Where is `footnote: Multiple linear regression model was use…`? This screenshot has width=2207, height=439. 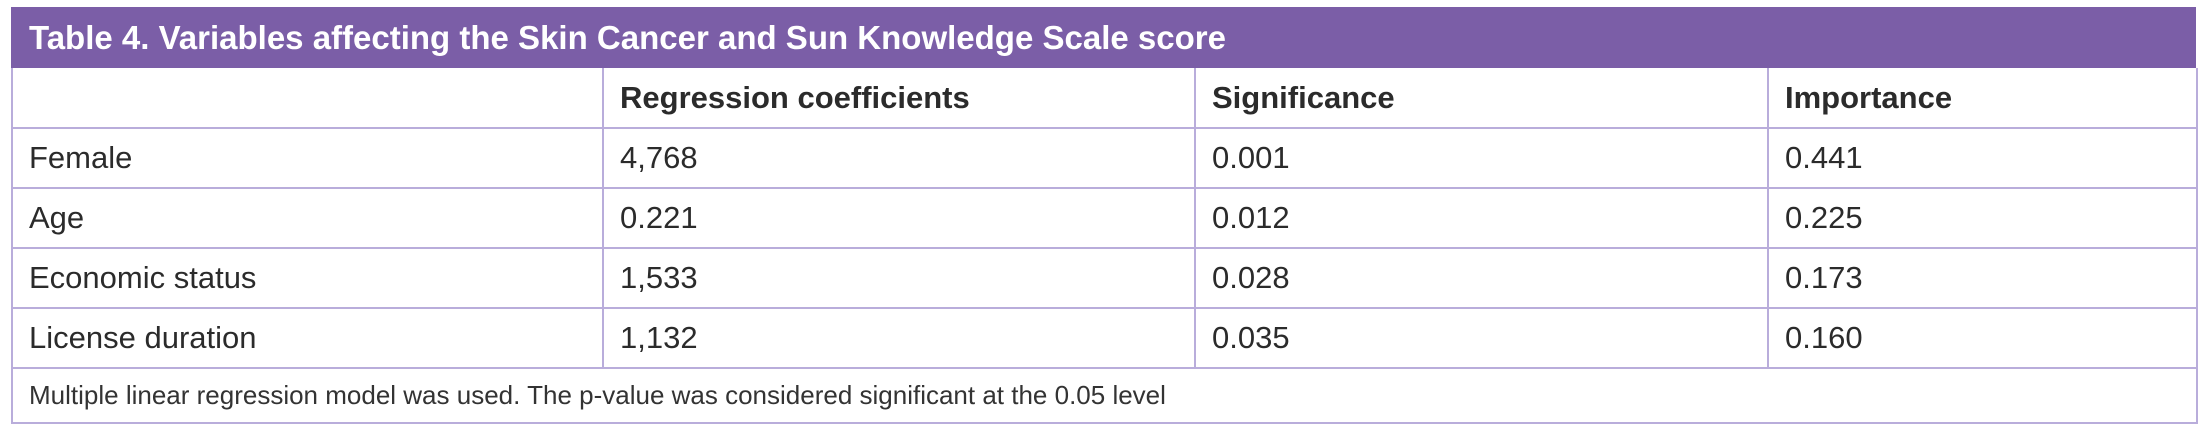
footnote: Multiple linear regression model was use… is located at coordinates (1104, 395).